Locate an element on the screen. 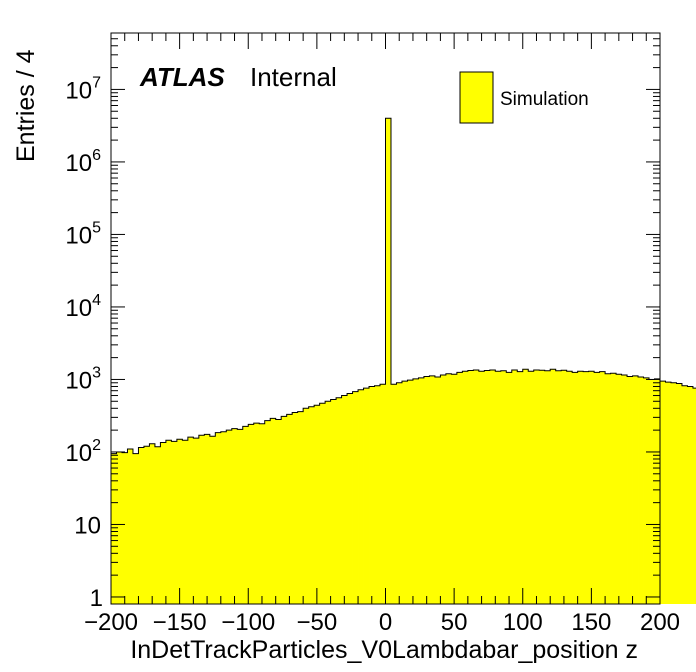  x-tick-label: −200 is located at coordinates (111, 622).